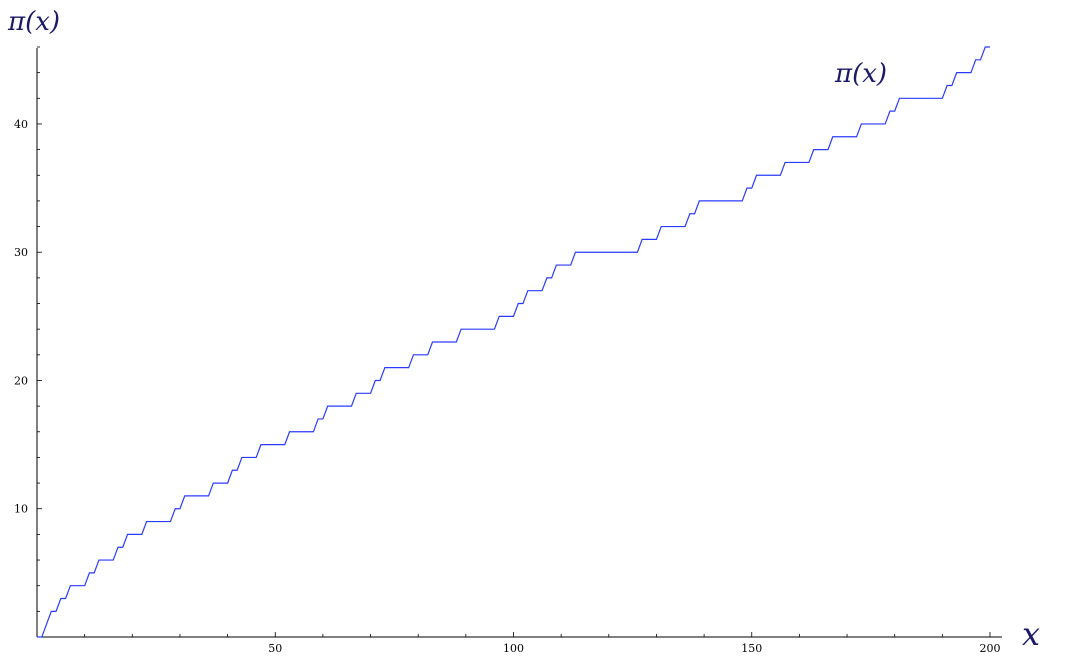 The height and width of the screenshot is (670, 1066). I want to click on y-tick-label: 20, so click(21, 380).